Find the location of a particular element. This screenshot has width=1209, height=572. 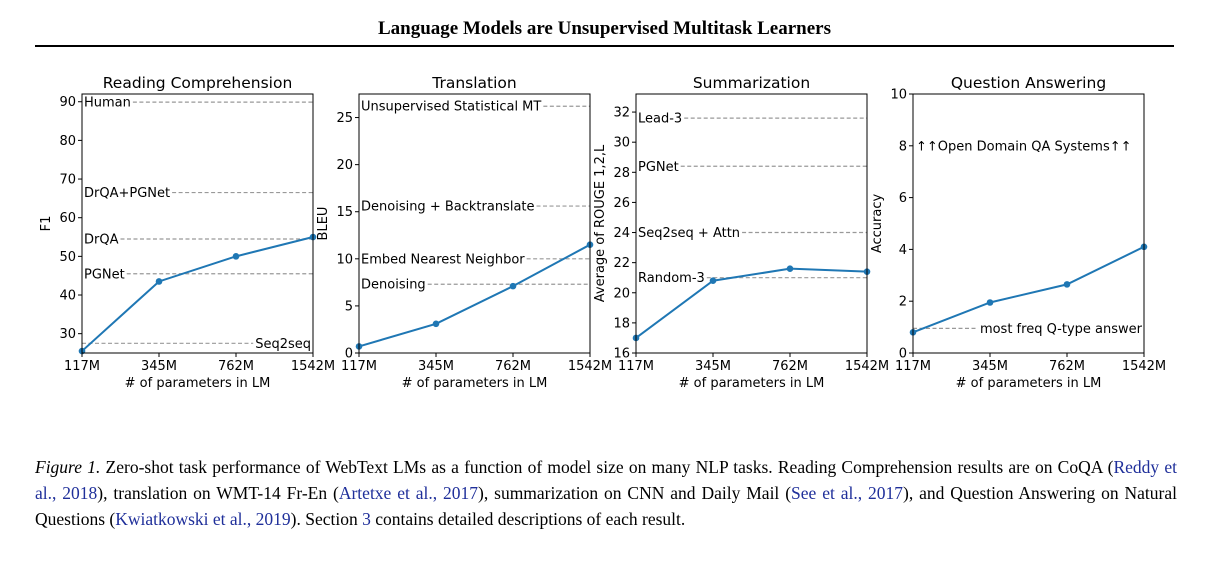

chart-title: Question Answering is located at coordinates (1028, 83).